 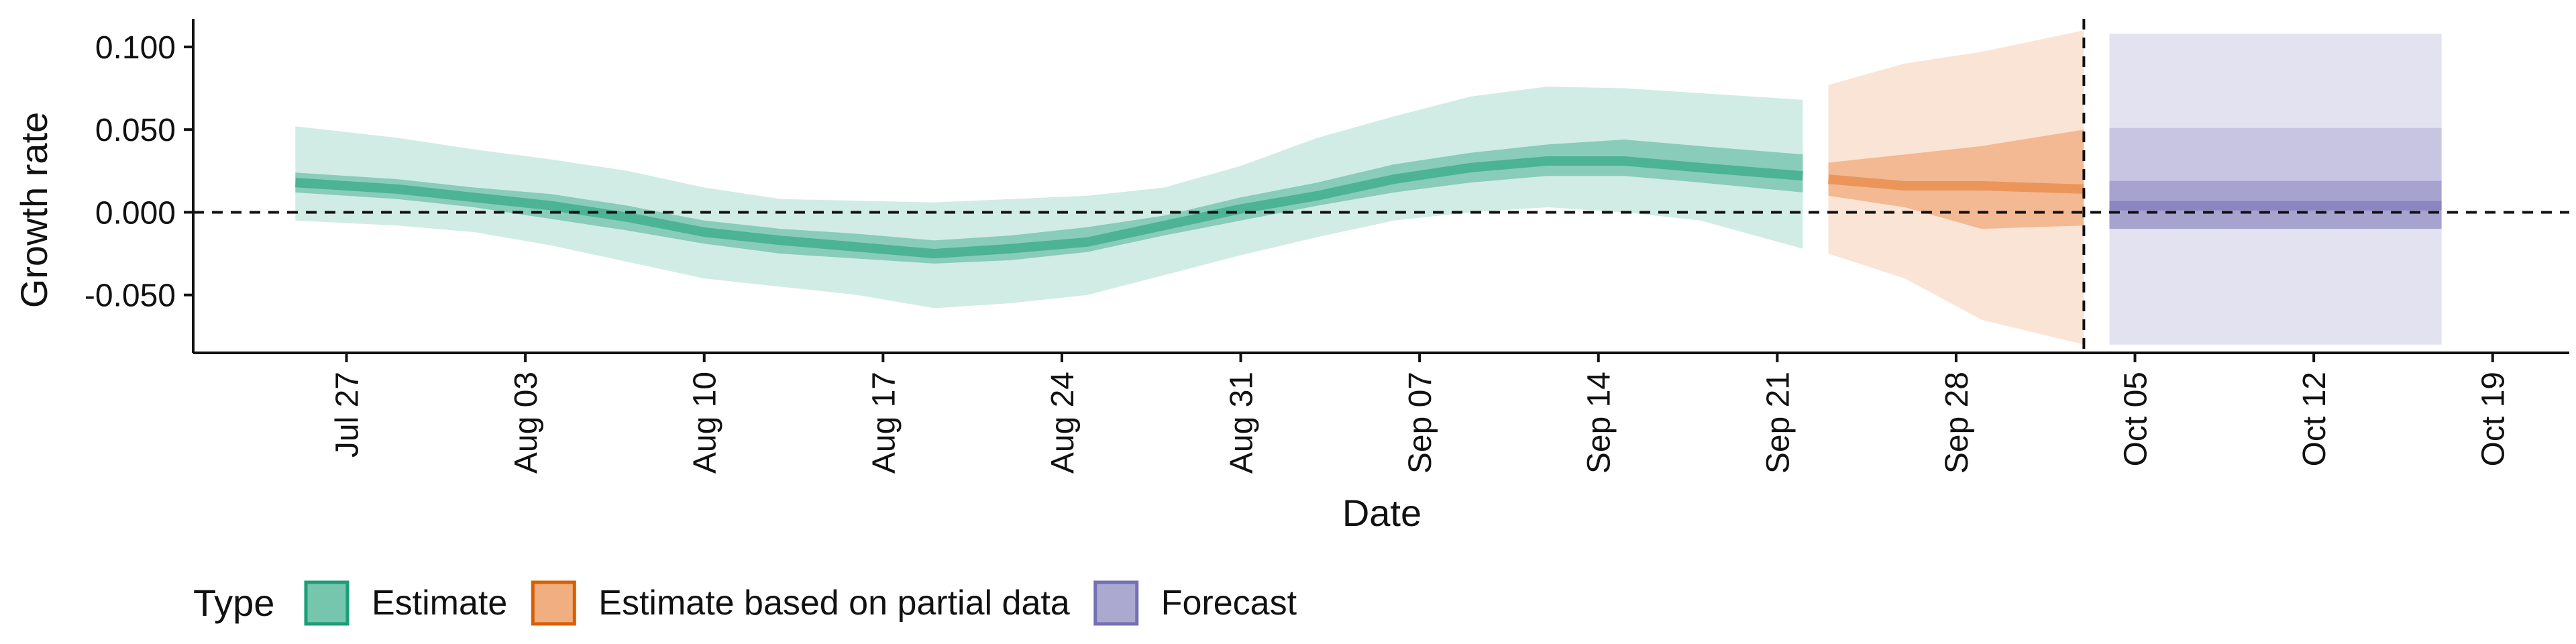 What do you see at coordinates (553, 603) in the screenshot?
I see `legend-swatch-estimate-based-on-partial-data` at bounding box center [553, 603].